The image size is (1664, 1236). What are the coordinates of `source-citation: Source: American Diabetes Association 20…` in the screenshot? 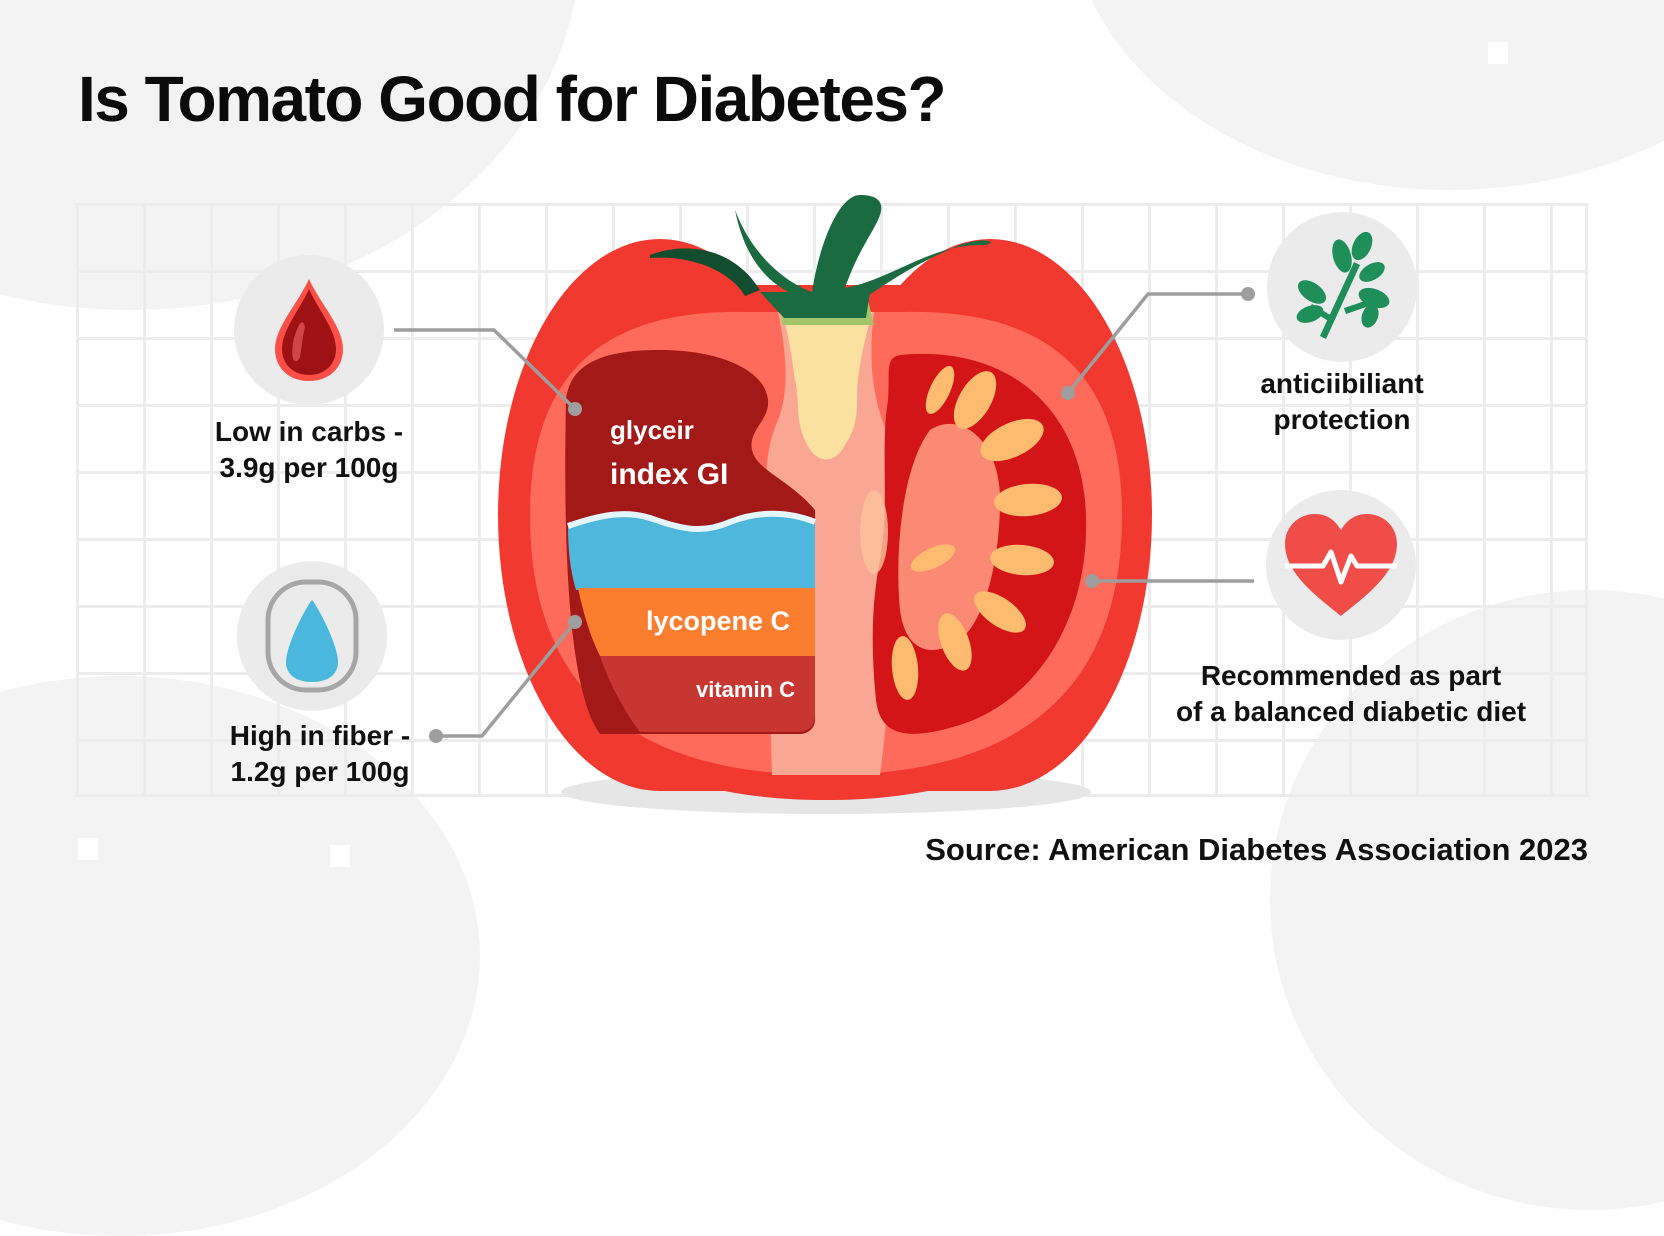 It's located at (1256, 849).